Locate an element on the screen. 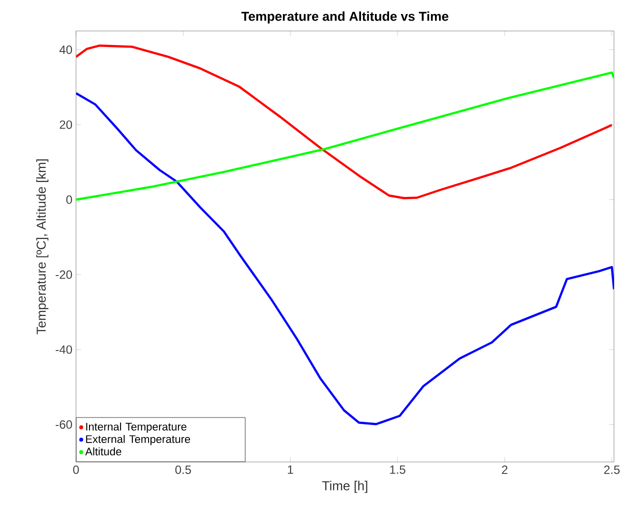  y-tick-label: -60 is located at coordinates (64, 424).